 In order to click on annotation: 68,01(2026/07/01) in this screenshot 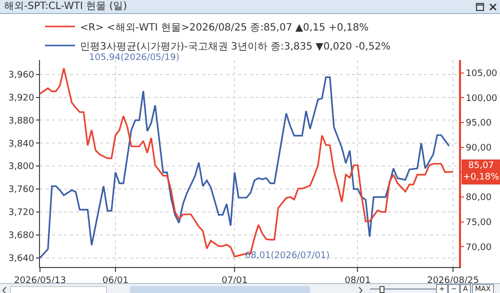, I will do `click(287, 256)`.